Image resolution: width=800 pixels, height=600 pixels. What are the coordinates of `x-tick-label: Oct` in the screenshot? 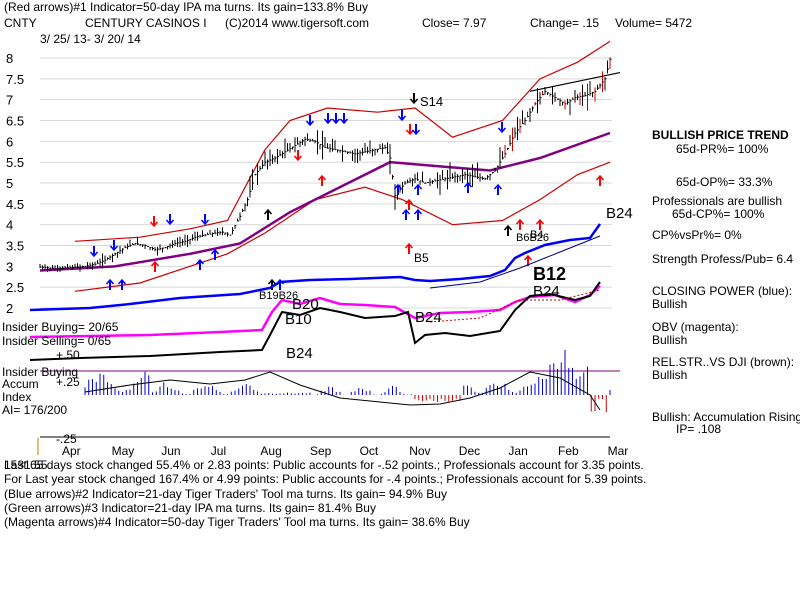 It's located at (369, 451).